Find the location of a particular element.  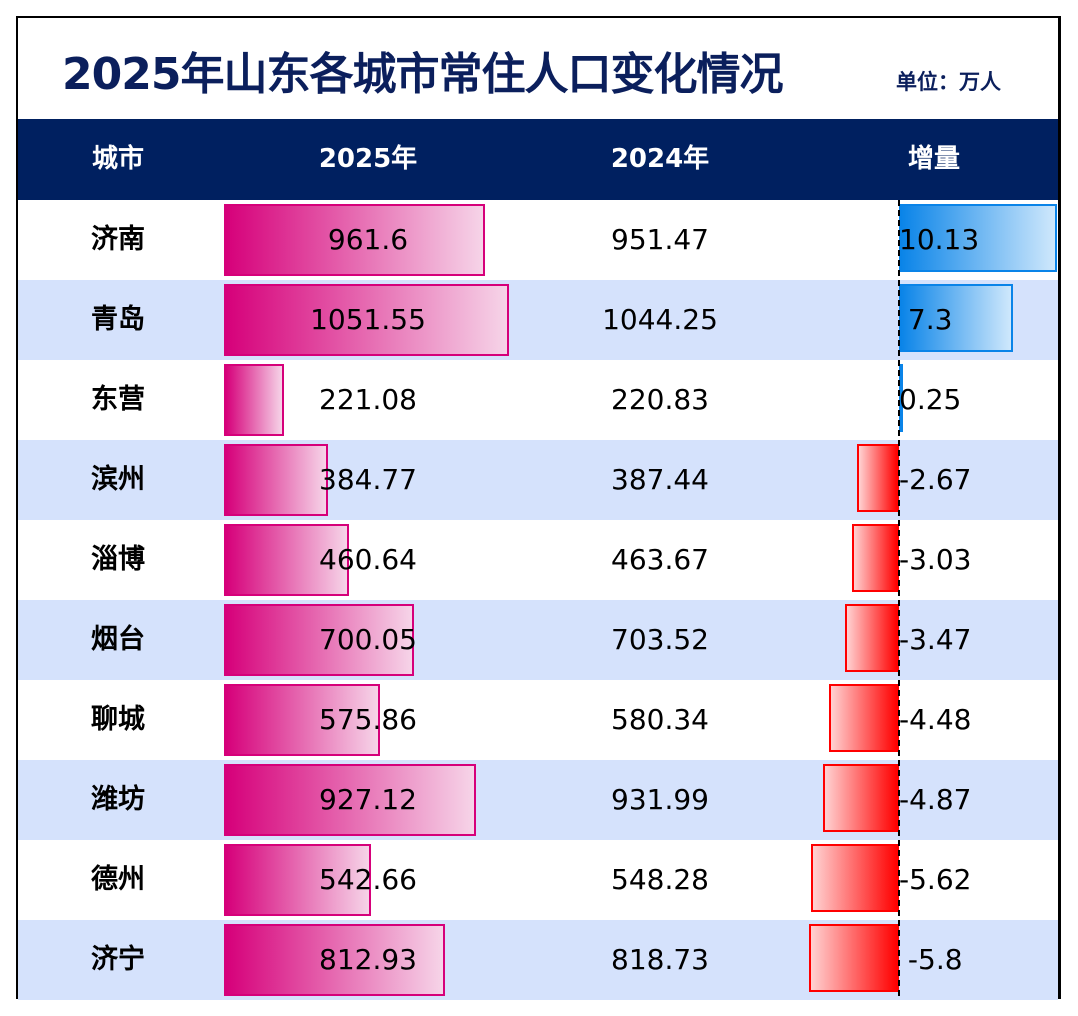

table-row: 东营 221.08 220.83 0.25 is located at coordinates (538, 400).